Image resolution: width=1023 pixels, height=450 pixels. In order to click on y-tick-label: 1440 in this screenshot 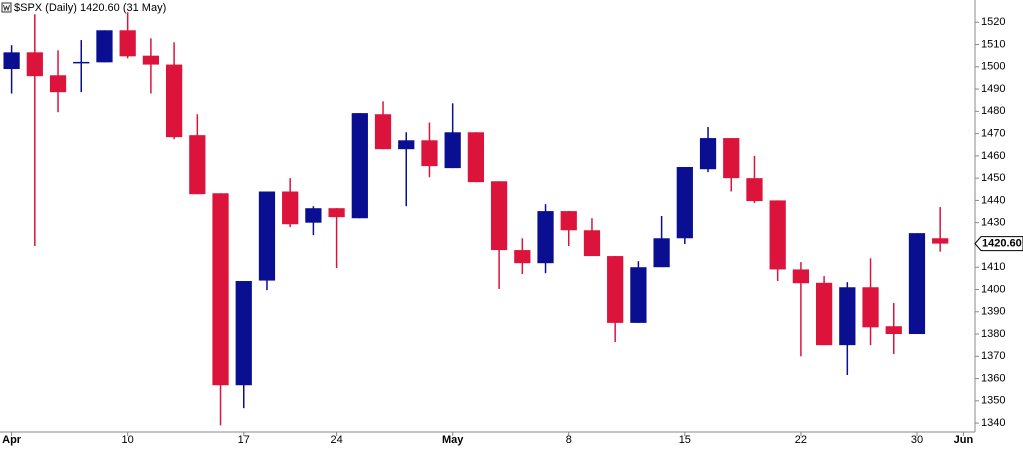, I will do `click(993, 200)`.